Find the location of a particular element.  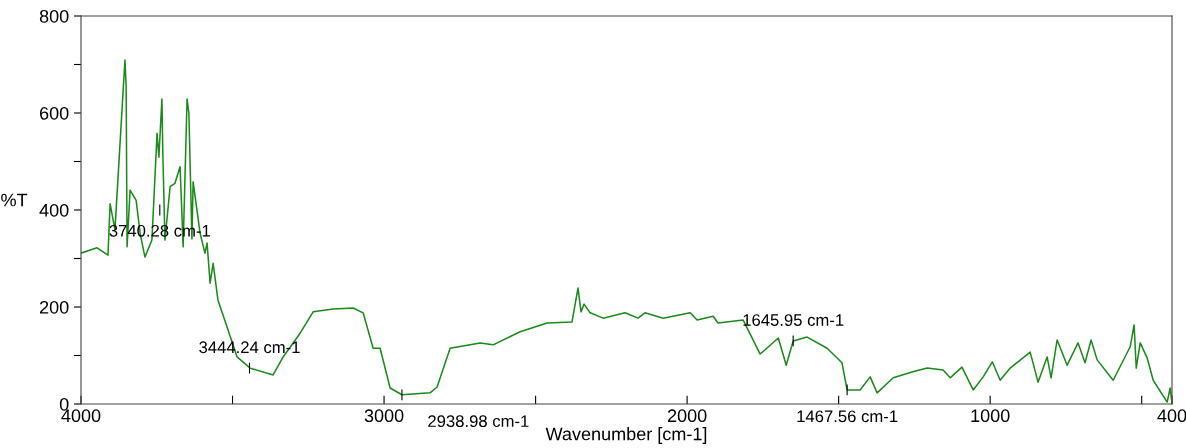

annotation: 1467.56 cm-1 is located at coordinates (847, 416).